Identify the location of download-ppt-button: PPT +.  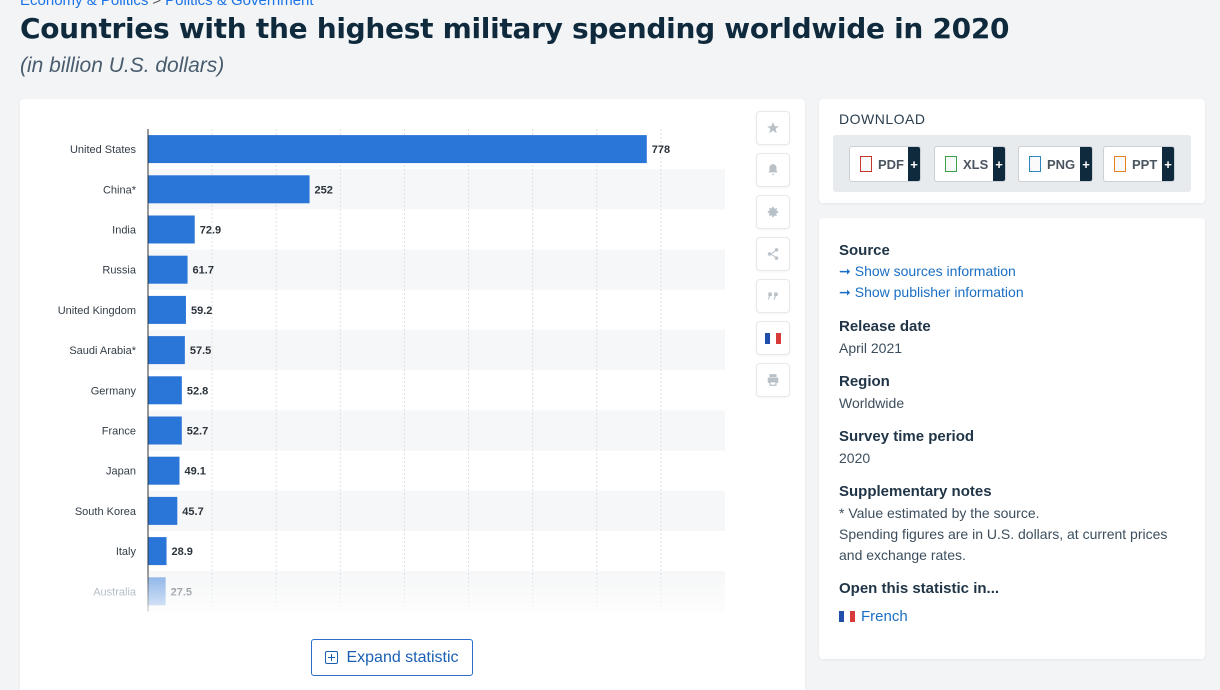
(1139, 164).